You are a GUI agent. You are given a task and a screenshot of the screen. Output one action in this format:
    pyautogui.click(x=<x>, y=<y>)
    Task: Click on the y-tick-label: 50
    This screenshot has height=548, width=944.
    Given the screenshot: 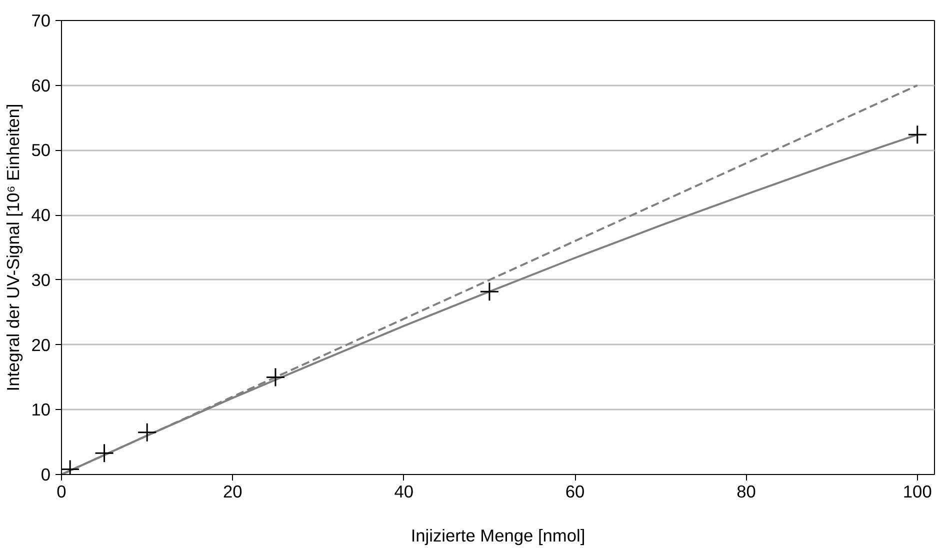 What is the action you would take?
    pyautogui.click(x=41, y=150)
    